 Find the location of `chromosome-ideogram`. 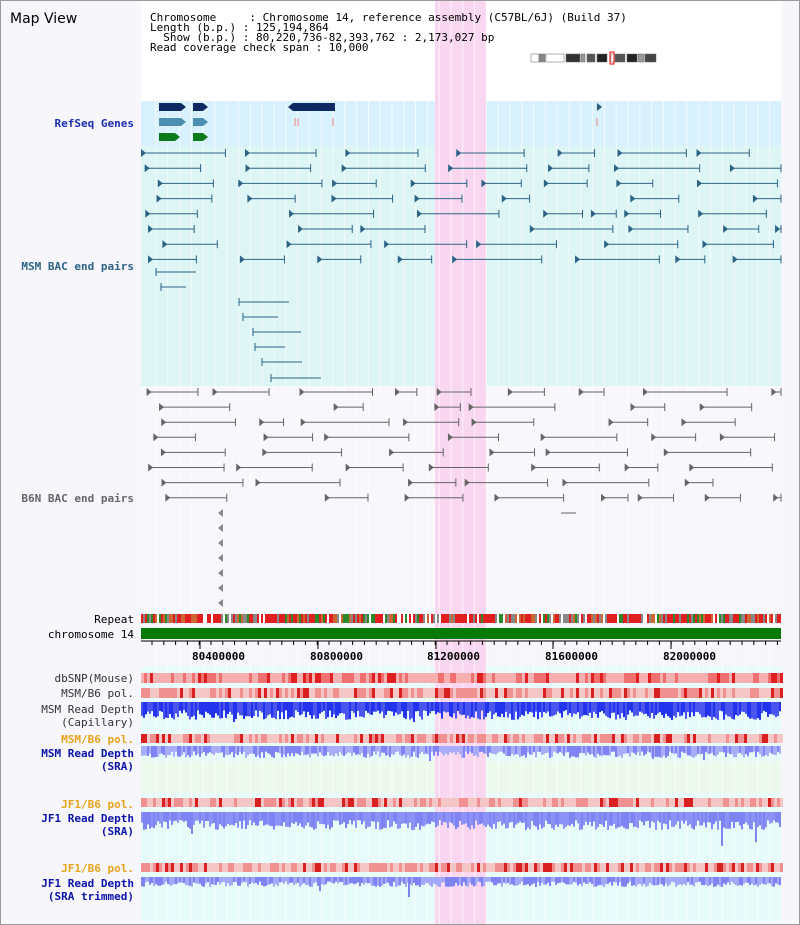

chromosome-ideogram is located at coordinates (593, 58).